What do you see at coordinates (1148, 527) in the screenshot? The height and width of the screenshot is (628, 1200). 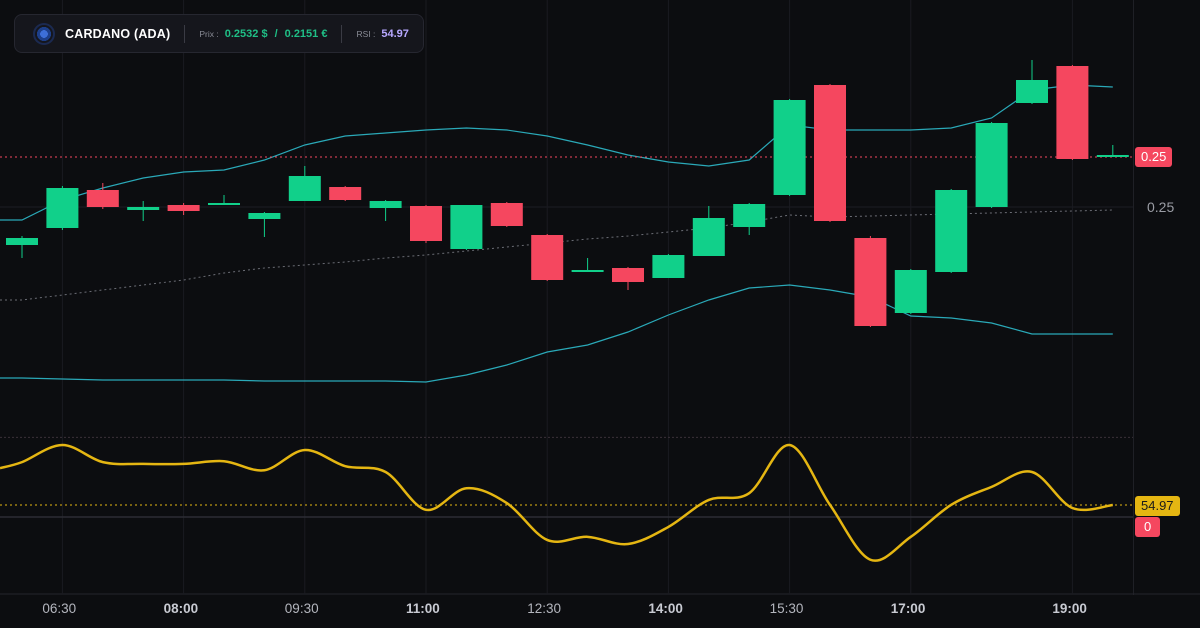 I see `rsi-zero-badge: 0` at bounding box center [1148, 527].